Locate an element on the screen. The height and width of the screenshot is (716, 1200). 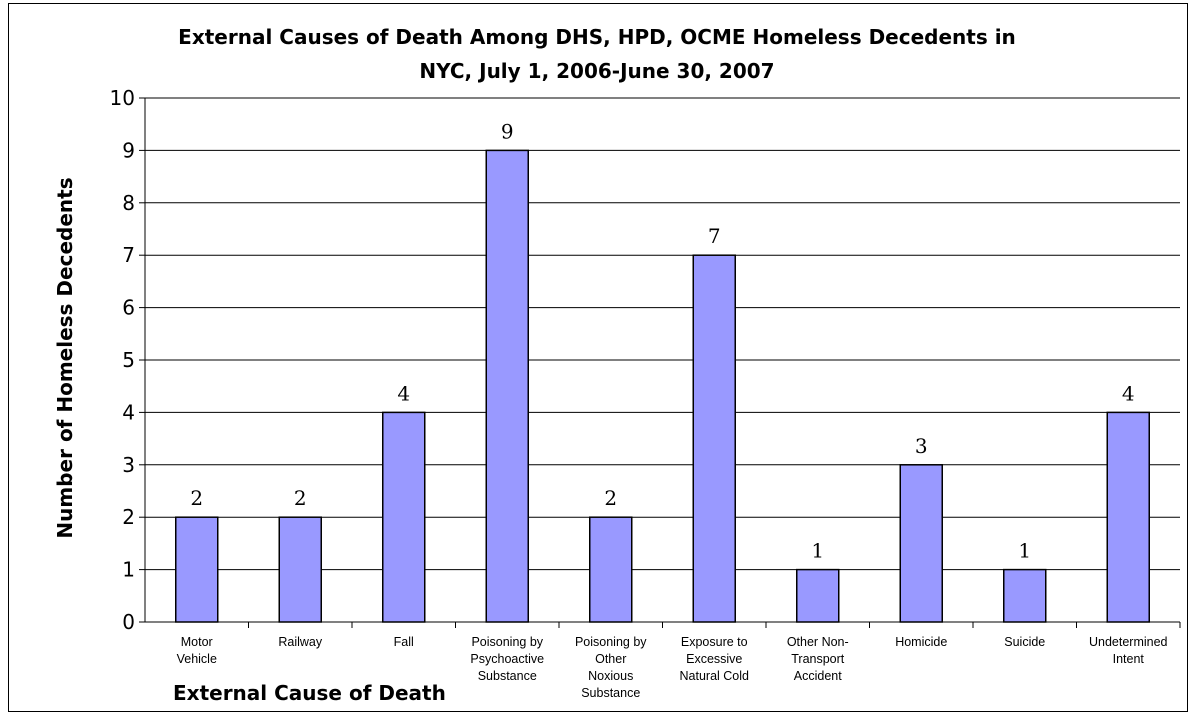
data-label: 3 is located at coordinates (921, 446).